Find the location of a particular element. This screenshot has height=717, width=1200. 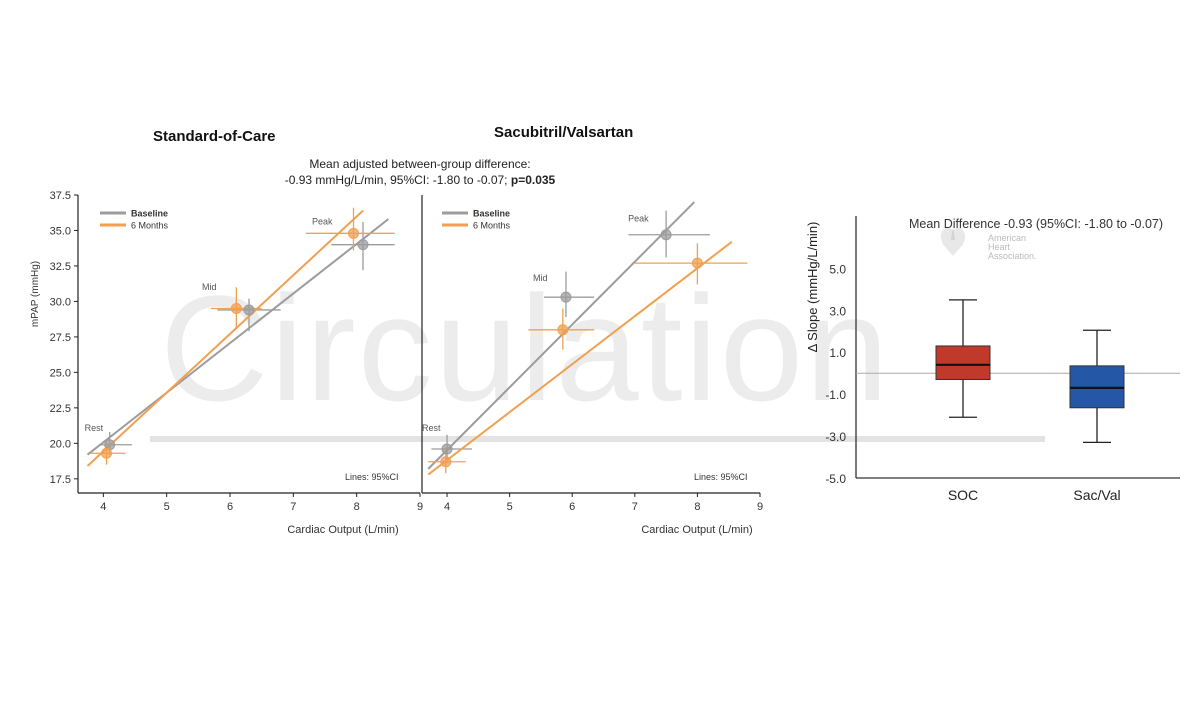

soc-category-label: SOC is located at coordinates (963, 495).